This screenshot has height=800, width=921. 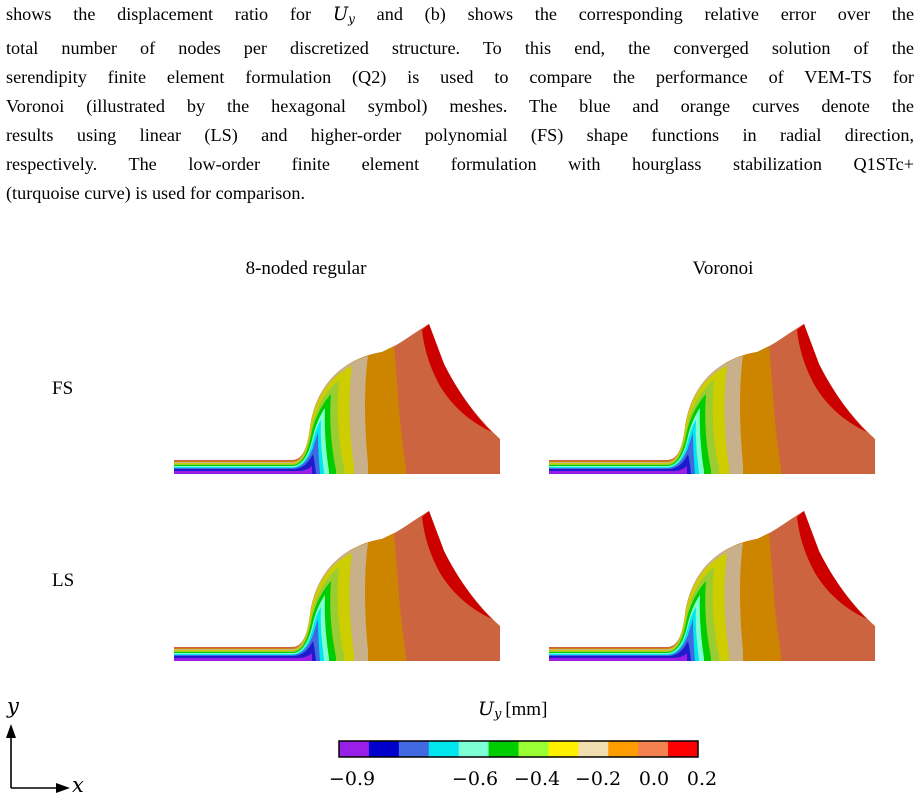 What do you see at coordinates (513, 710) in the screenshot?
I see `colorbar-title: Uy [mm]` at bounding box center [513, 710].